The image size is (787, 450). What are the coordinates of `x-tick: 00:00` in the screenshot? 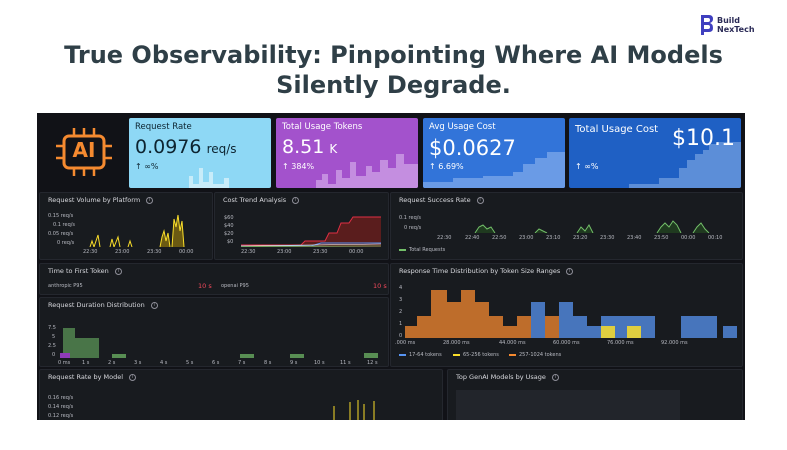 It's located at (356, 252).